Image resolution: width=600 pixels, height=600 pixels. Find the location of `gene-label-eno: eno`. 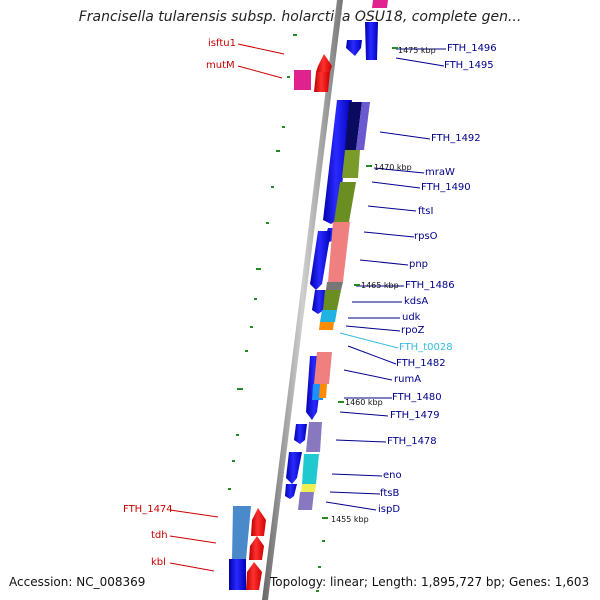

gene-label-eno: eno is located at coordinates (392, 475).